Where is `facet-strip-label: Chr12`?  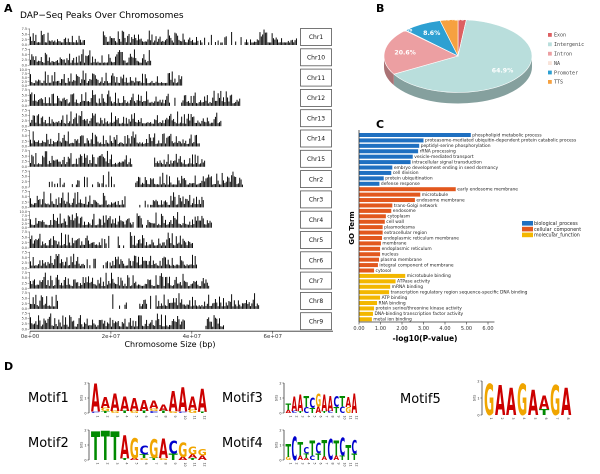 facet-strip-label: Chr12 is located at coordinates (316, 98).